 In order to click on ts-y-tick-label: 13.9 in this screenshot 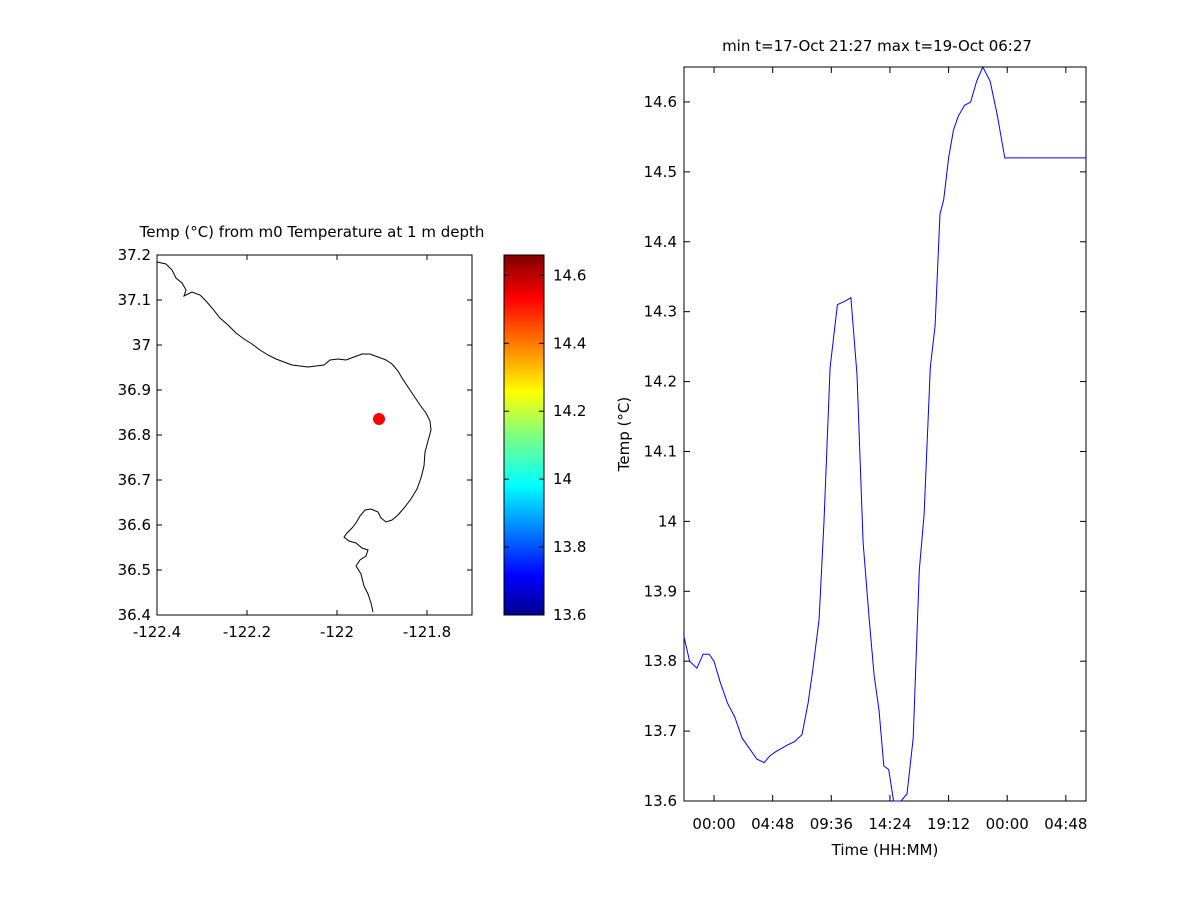, I will do `click(660, 591)`.